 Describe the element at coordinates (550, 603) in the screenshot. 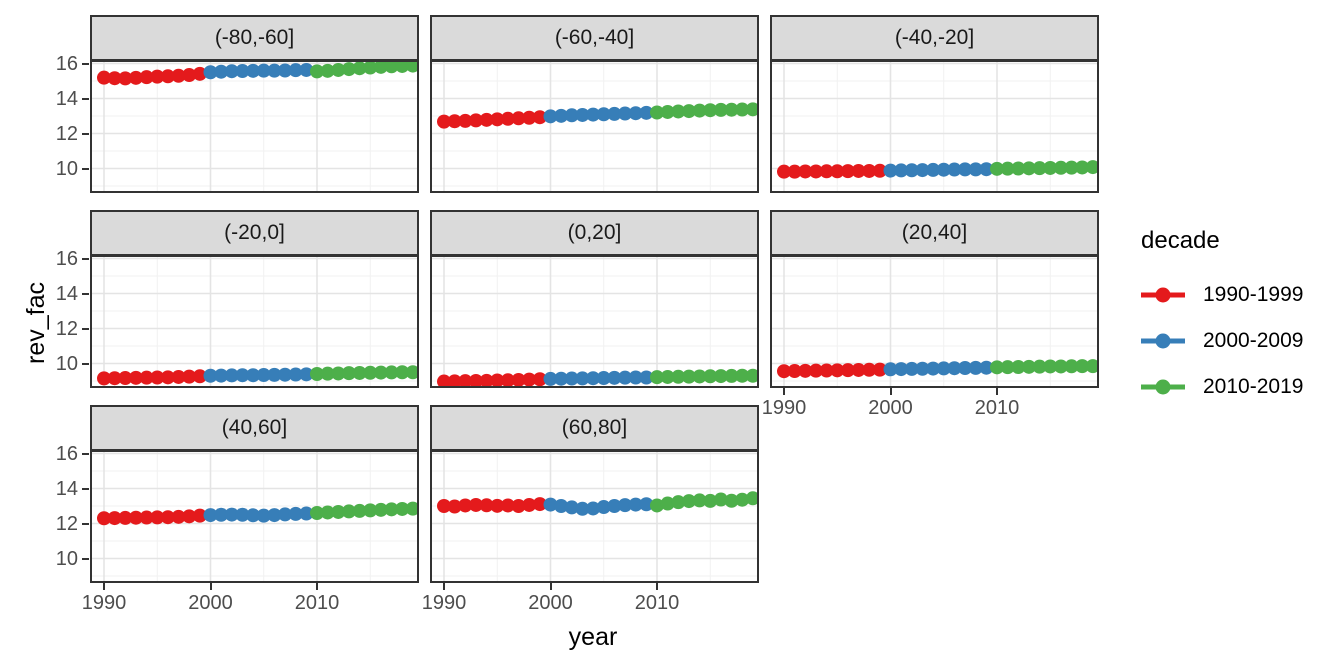

I see `x-axis-tick-label: 2000` at that location.